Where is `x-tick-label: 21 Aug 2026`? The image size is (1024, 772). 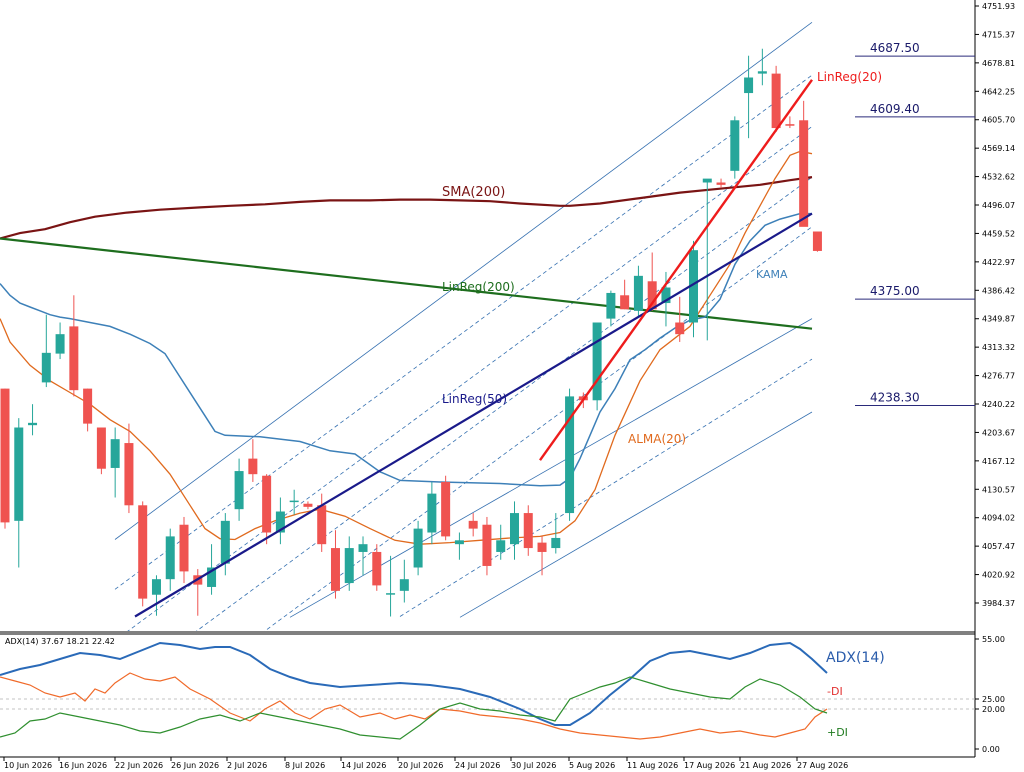
x-tick-label: 21 Aug 2026 is located at coordinates (765, 765).